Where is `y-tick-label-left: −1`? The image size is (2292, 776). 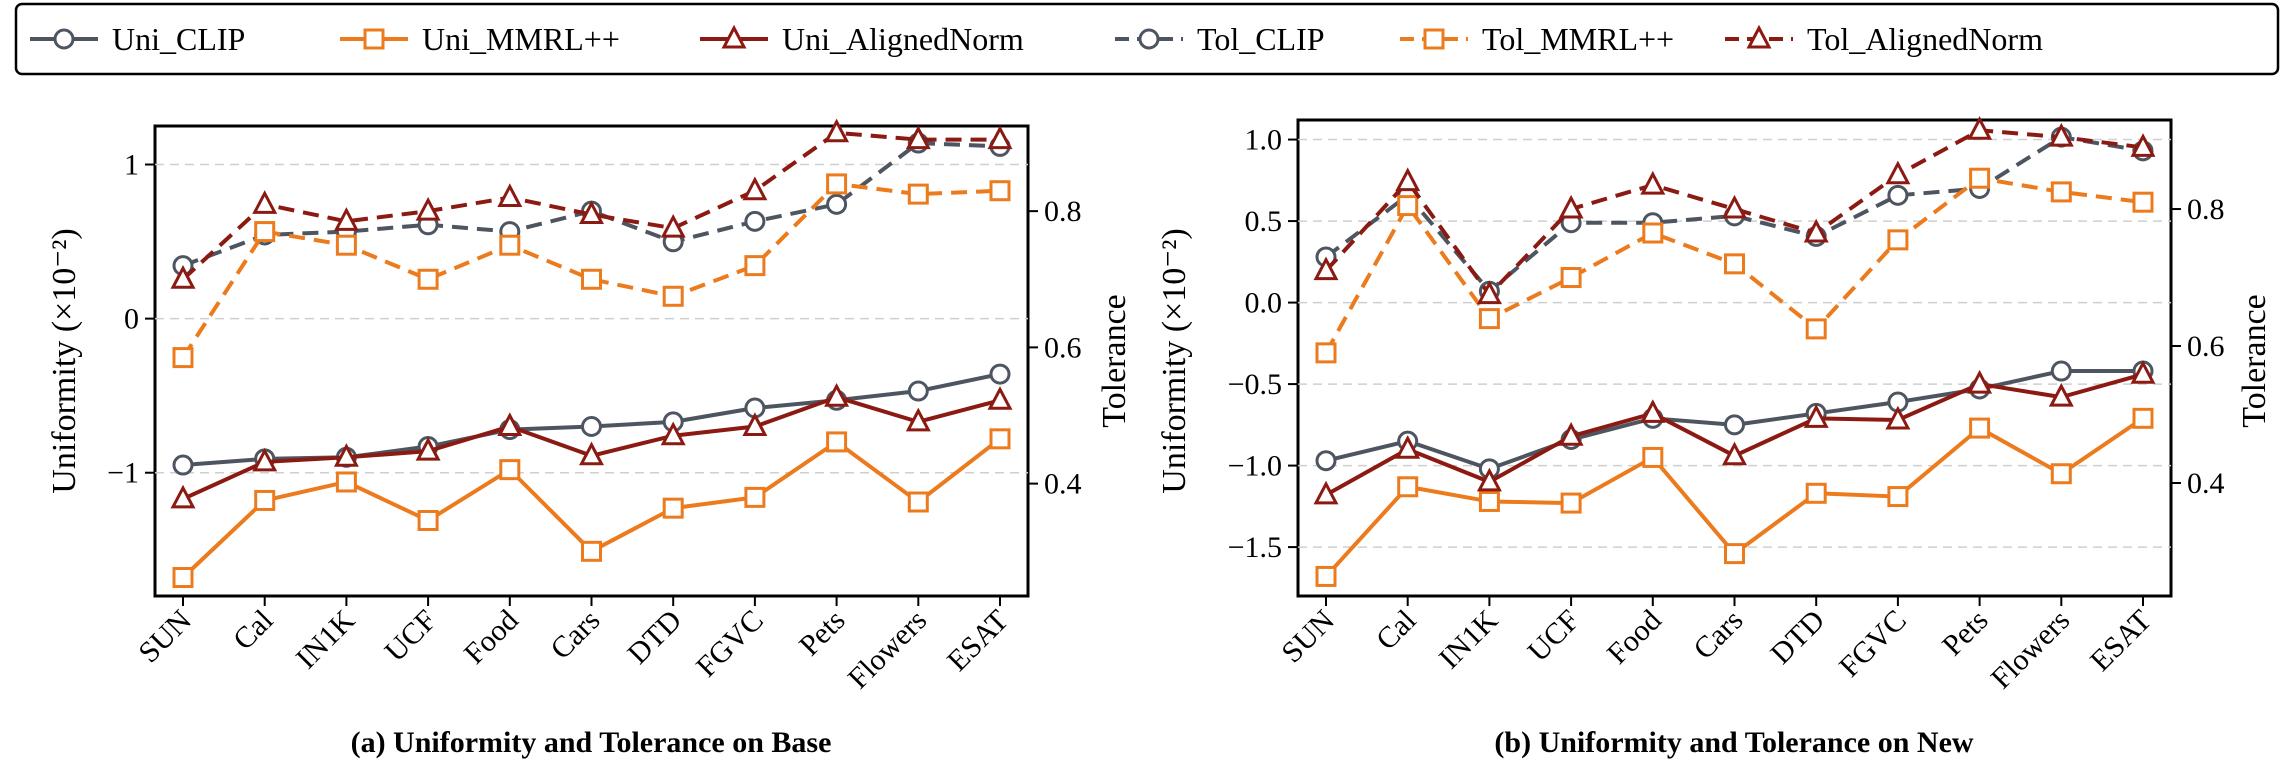 y-tick-label-left: −1 is located at coordinates (123, 473).